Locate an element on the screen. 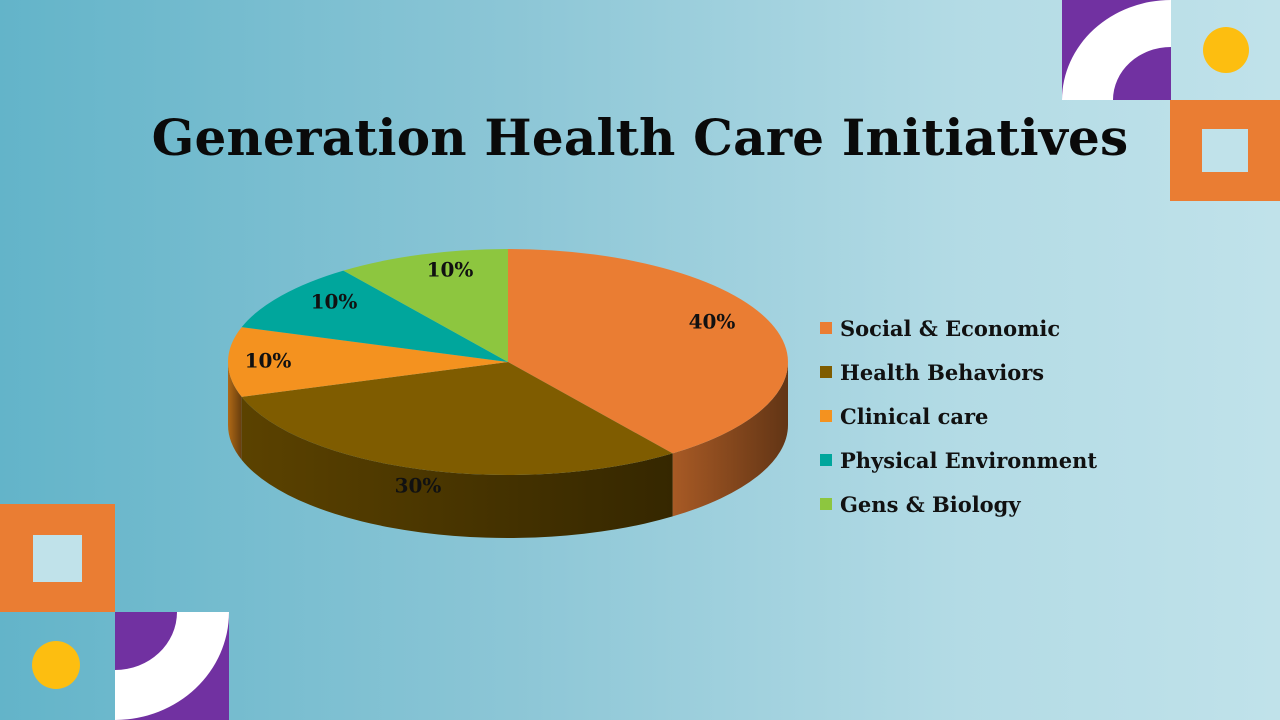 Image resolution: width=1280 pixels, height=720 pixels. pie-side-health-behaviors is located at coordinates (457, 467).